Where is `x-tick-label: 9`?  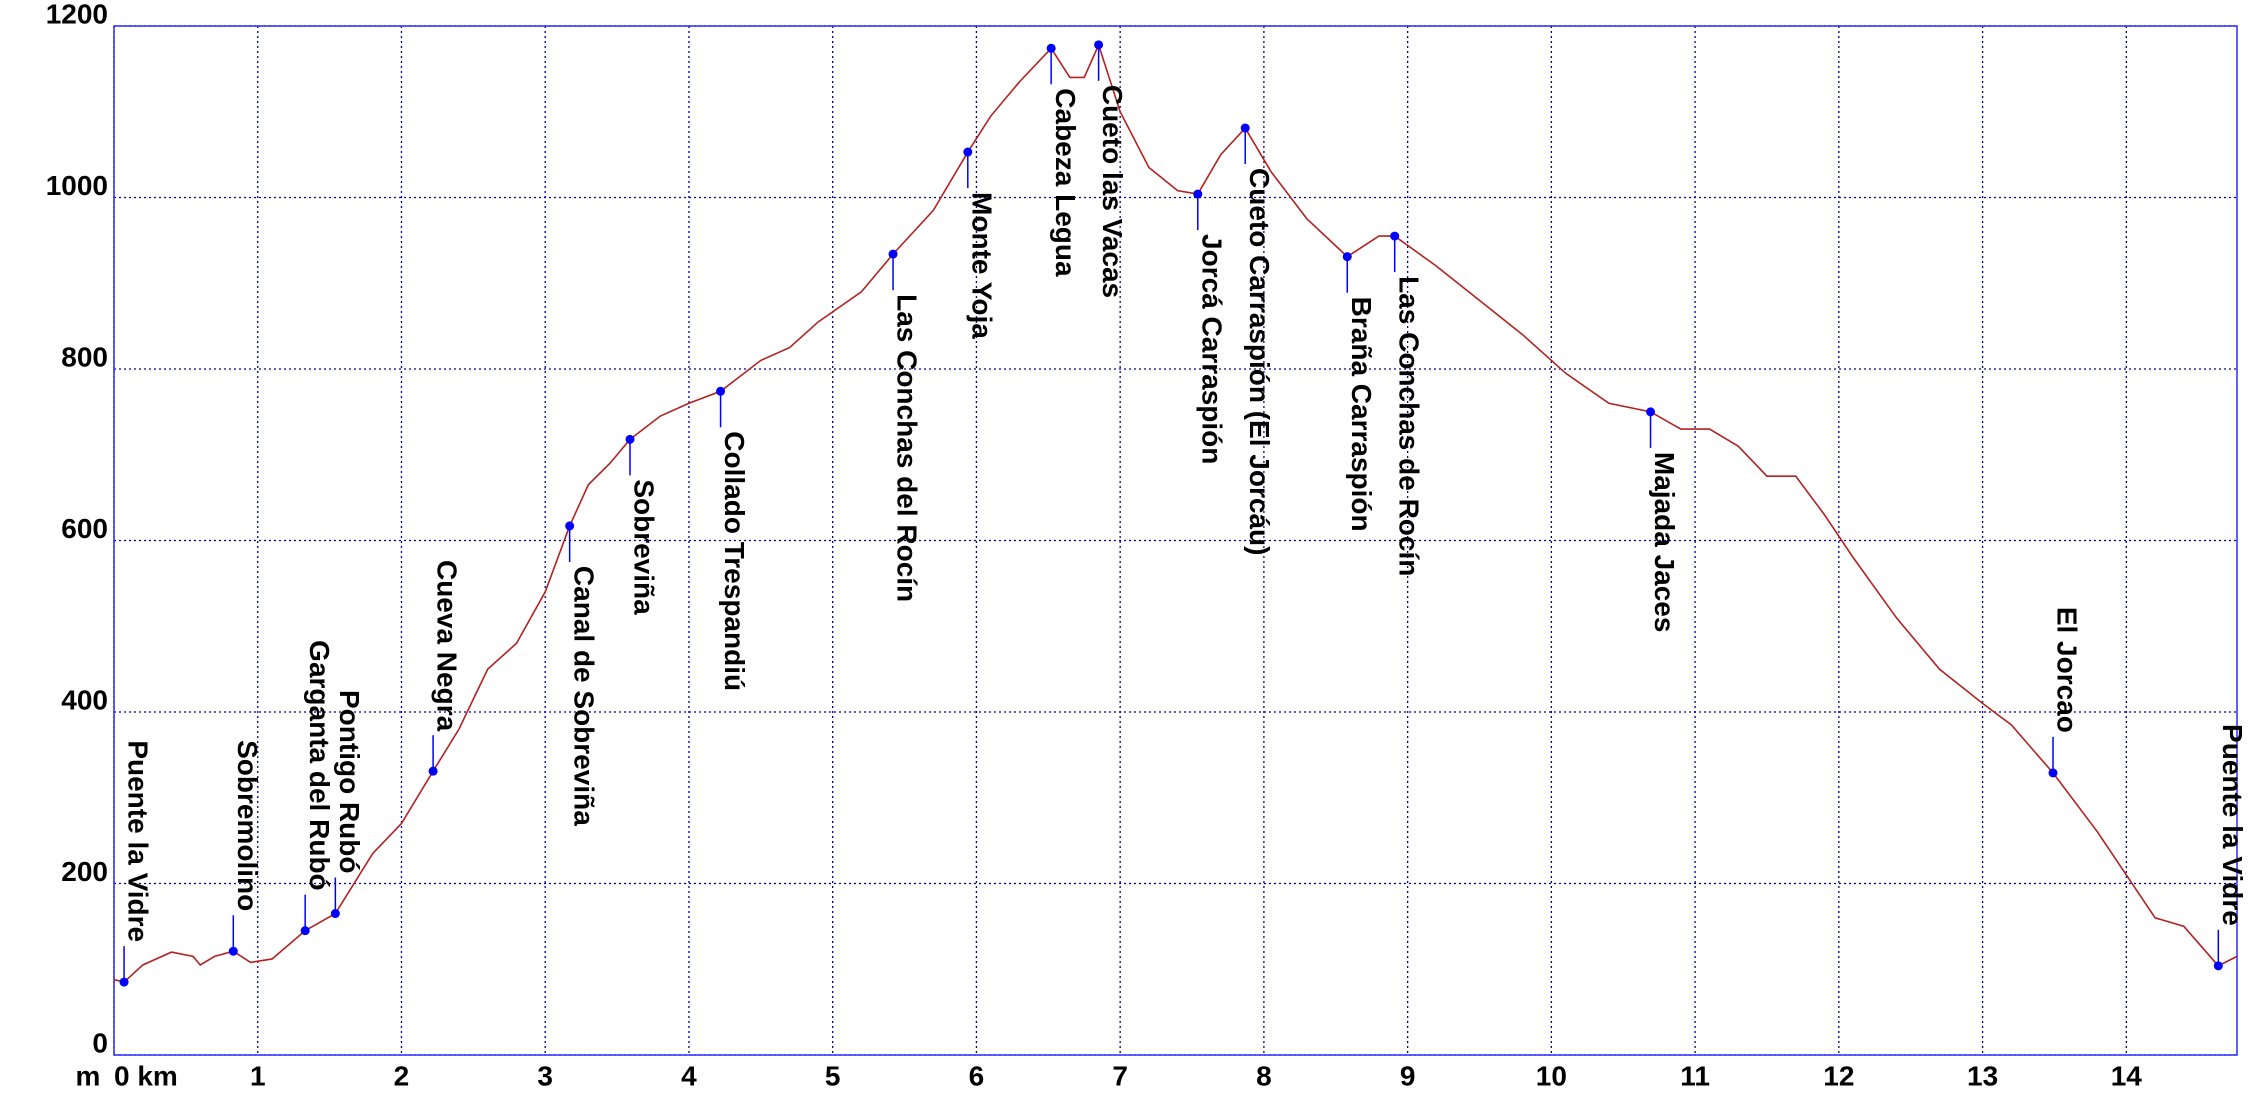 x-tick-label: 9 is located at coordinates (1408, 1075).